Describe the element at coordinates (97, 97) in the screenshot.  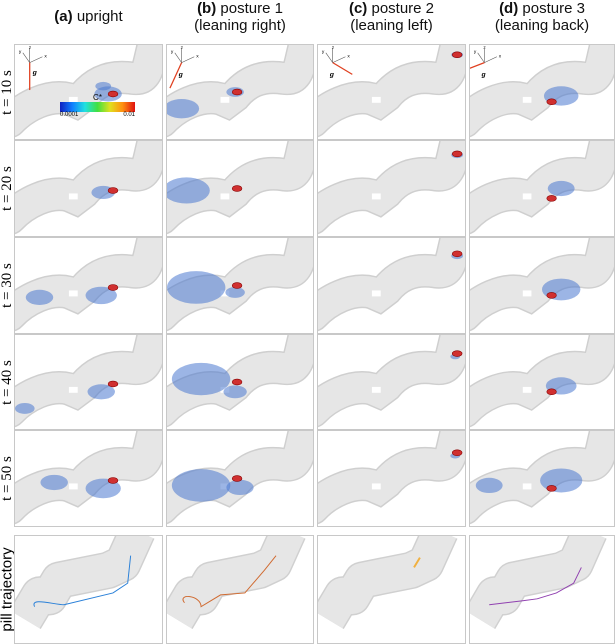
I see `colorbar-label: C*` at that location.